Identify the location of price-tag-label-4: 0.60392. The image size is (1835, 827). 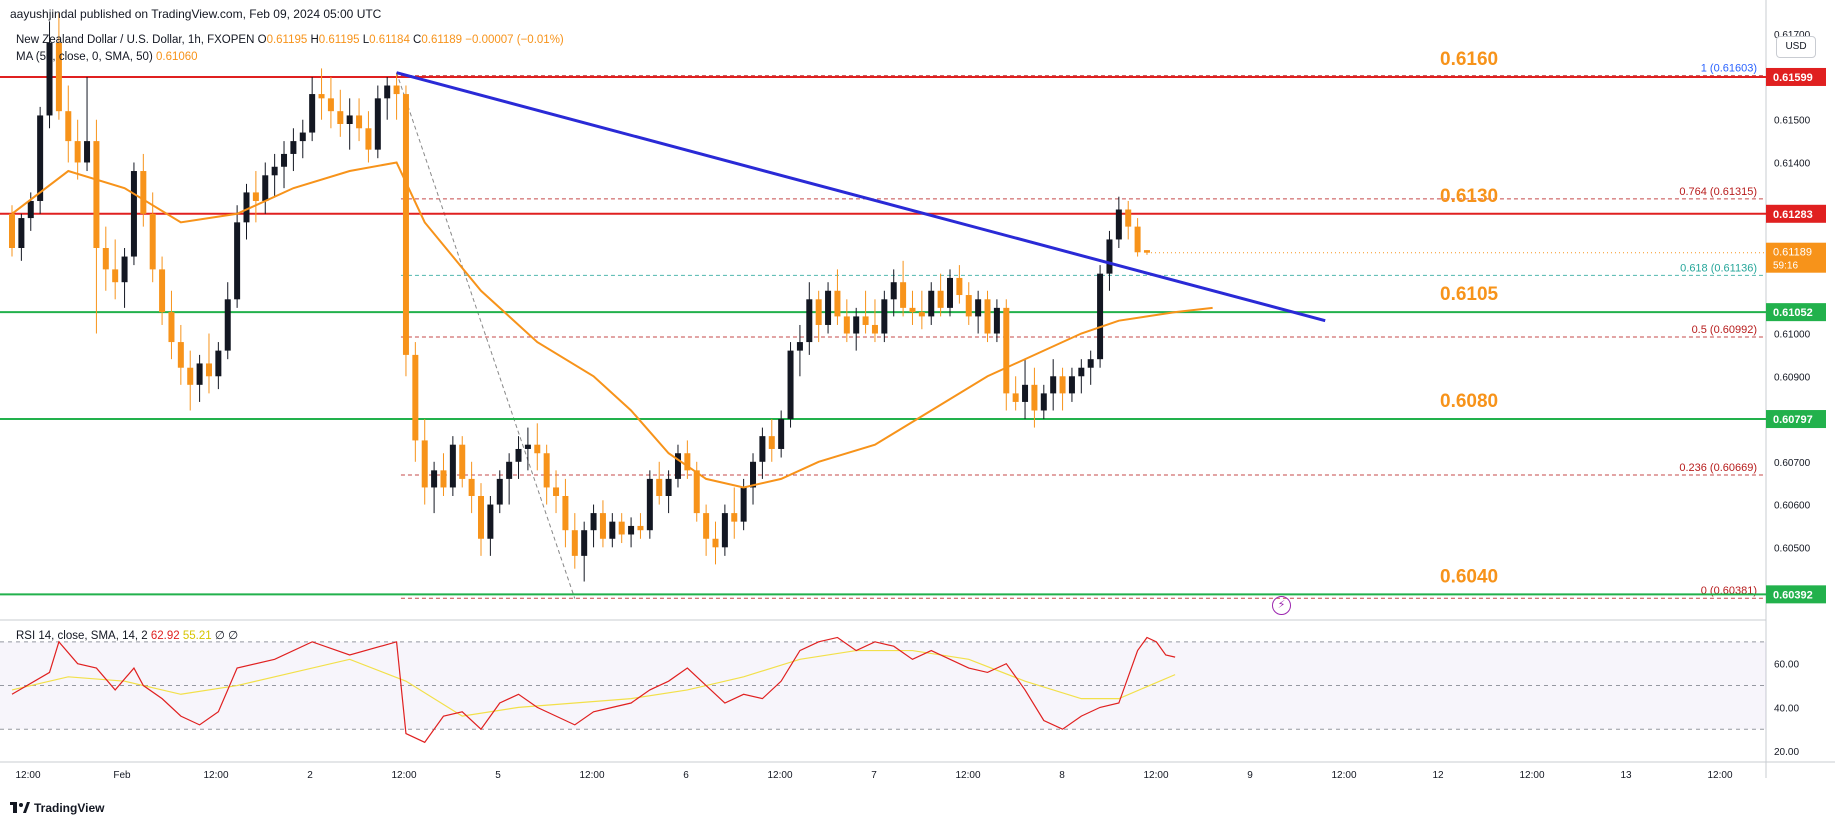
(1793, 595).